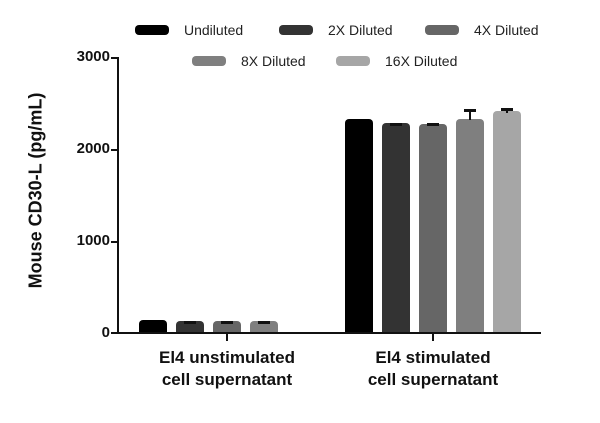  What do you see at coordinates (433, 357) in the screenshot?
I see `category-line: El4 stimulated` at bounding box center [433, 357].